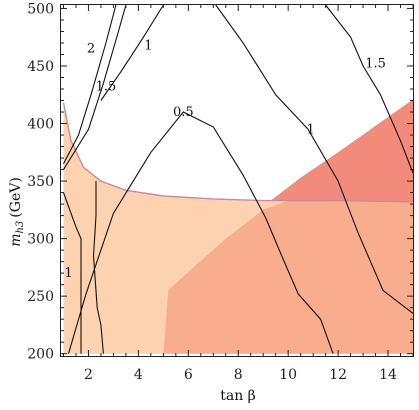  What do you see at coordinates (238, 375) in the screenshot?
I see `x-tick-label: 8` at bounding box center [238, 375].